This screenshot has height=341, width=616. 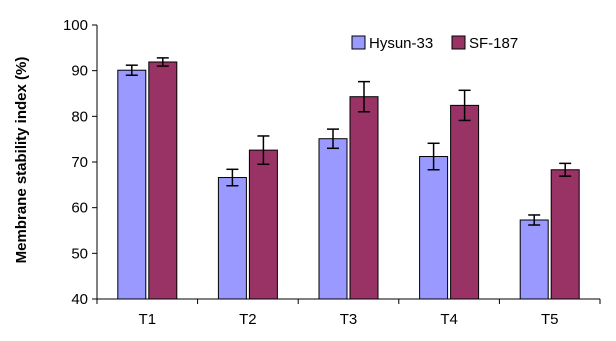 I want to click on x-tick-label: T5, so click(x=550, y=319).